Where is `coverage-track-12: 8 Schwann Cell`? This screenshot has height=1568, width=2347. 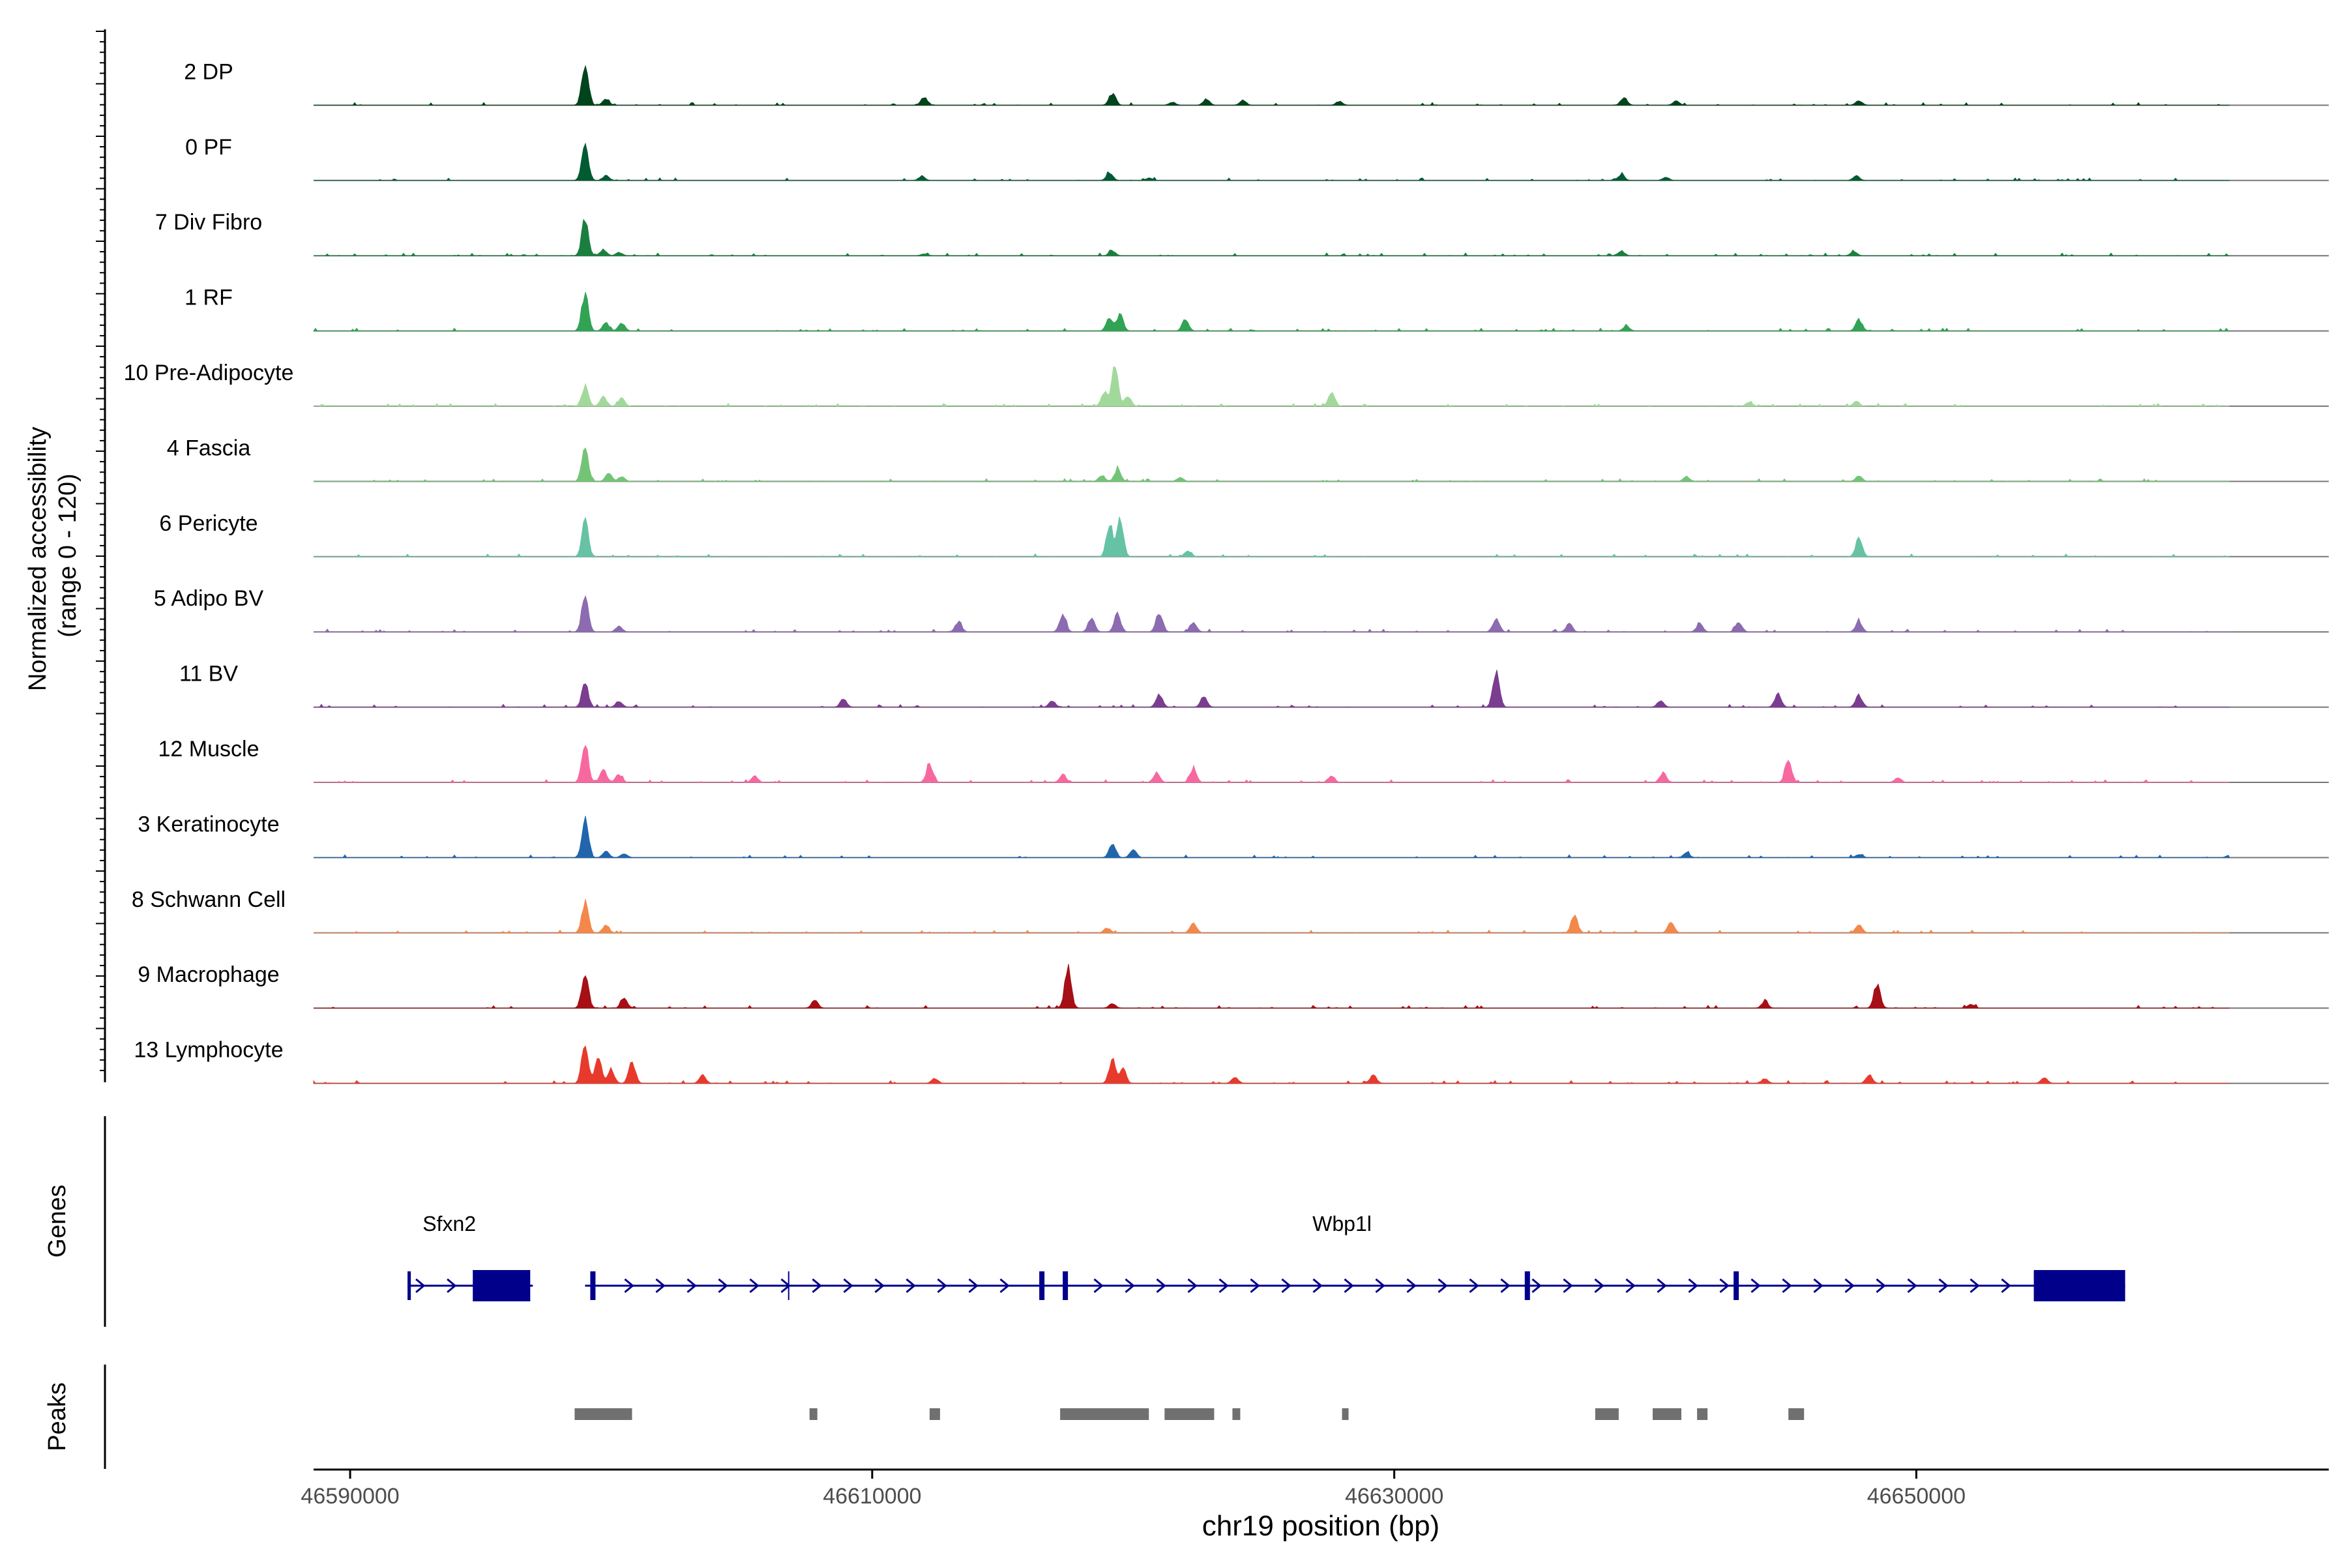 coverage-track-12: 8 Schwann Cell is located at coordinates (1230, 911).